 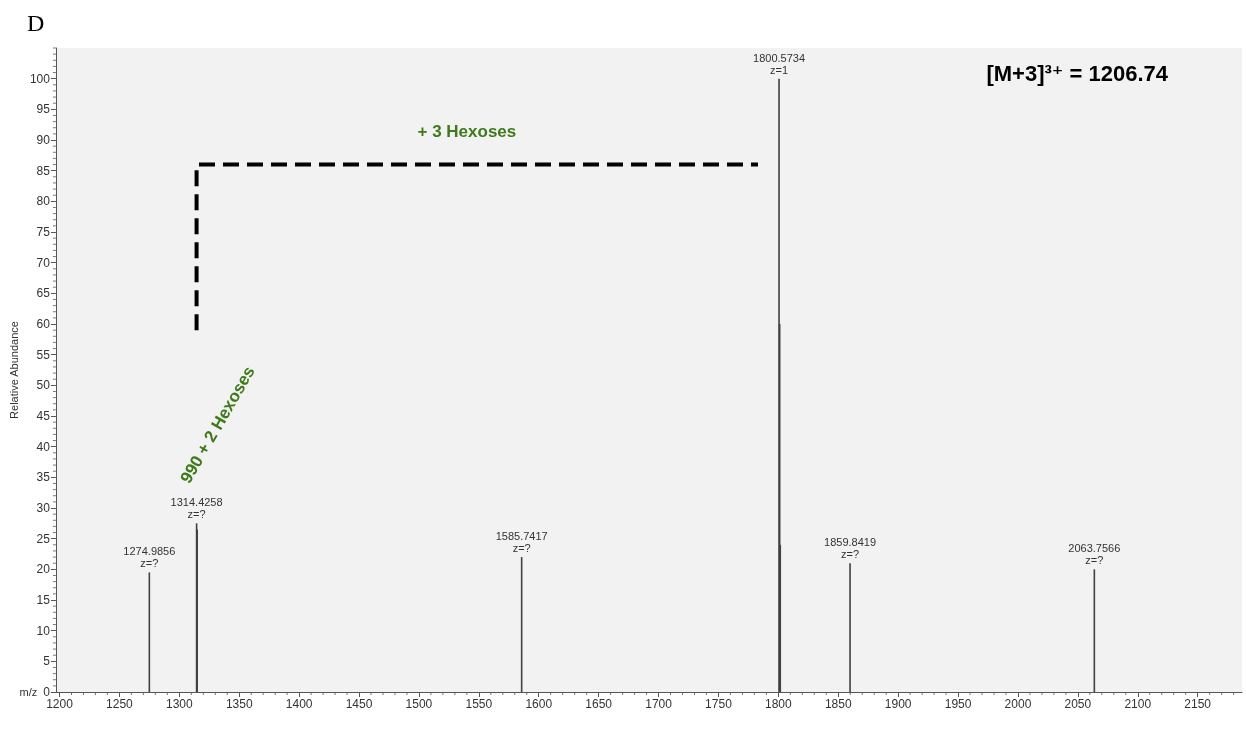 I want to click on y-tick-label: 75, so click(x=43, y=232).